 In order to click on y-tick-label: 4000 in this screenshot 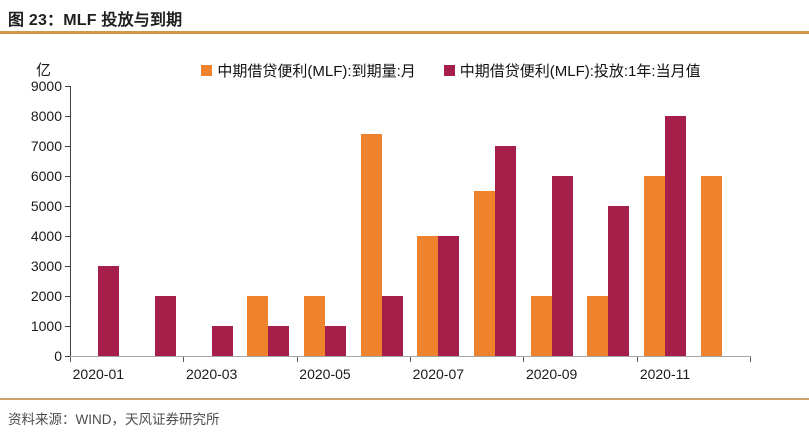, I will do `click(46, 236)`.